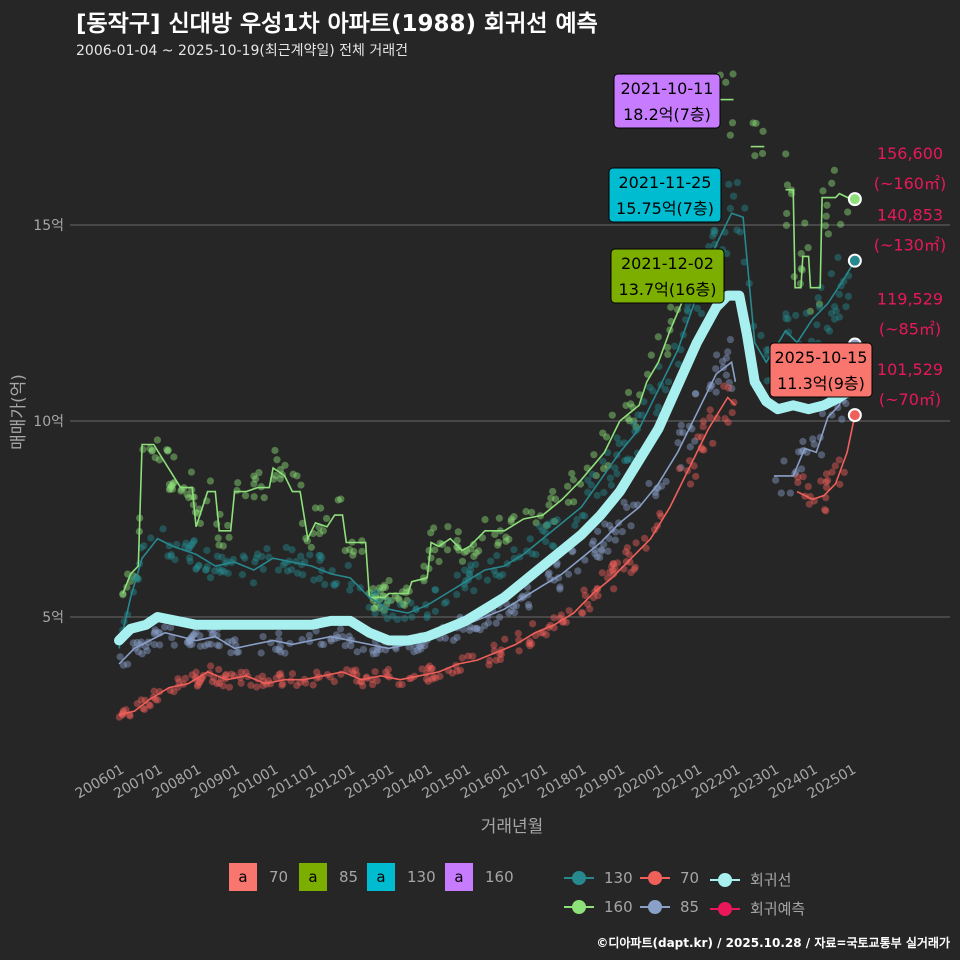  I want to click on annotation-date: 2025-10-15, so click(821, 357).